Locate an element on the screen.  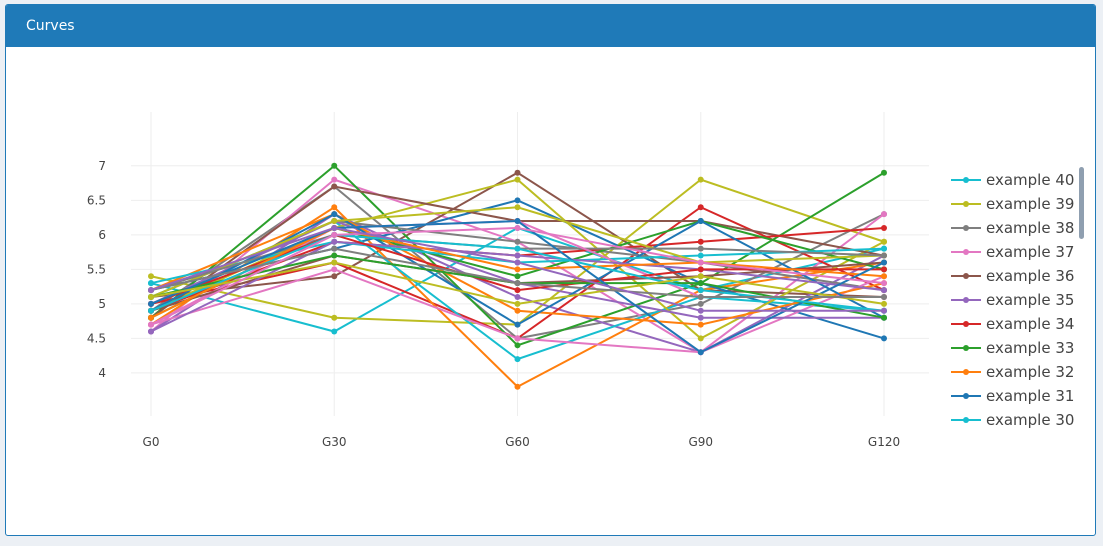
legend-item: example 37 is located at coordinates (1012, 252).